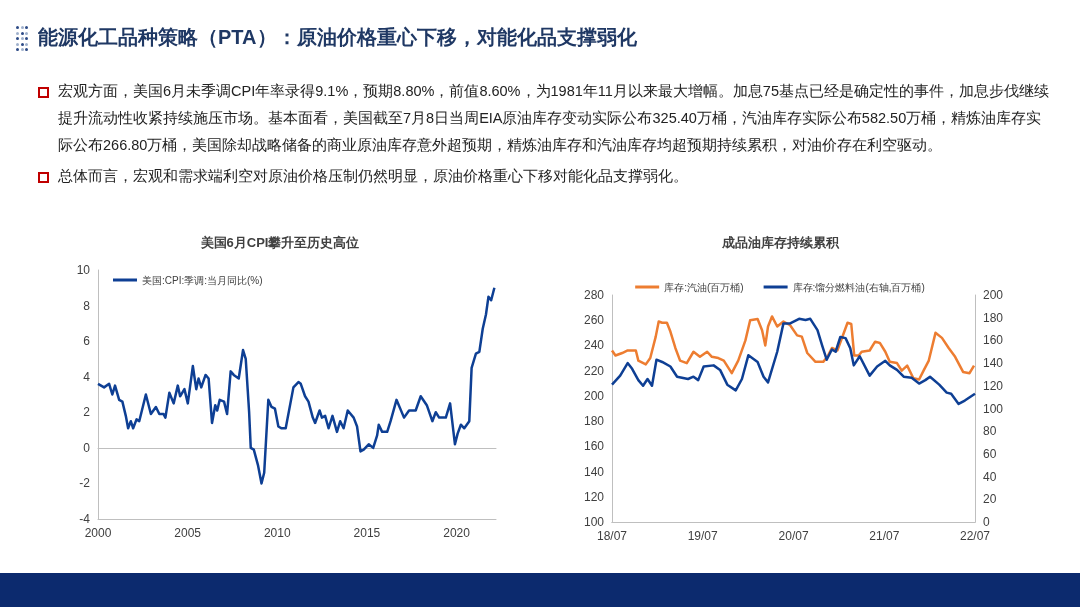 Image resolution: width=1080 pixels, height=607 pixels. I want to click on y-tick-label: -2, so click(85, 483).